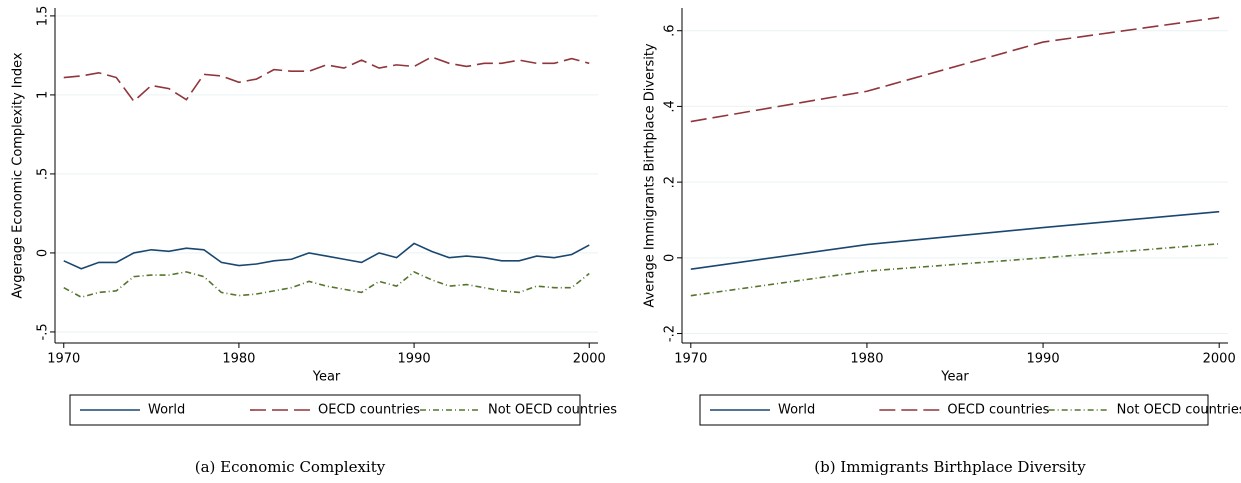 Image resolution: width=1241 pixels, height=483 pixels. I want to click on y-axis-title: Avgerage Economic Complexity Index, so click(18, 175).